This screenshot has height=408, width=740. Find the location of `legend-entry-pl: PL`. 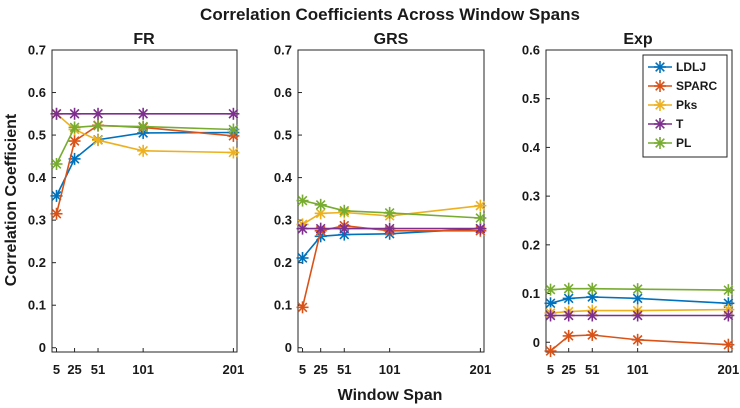

legend-entry-pl: PL is located at coordinates (669, 143).